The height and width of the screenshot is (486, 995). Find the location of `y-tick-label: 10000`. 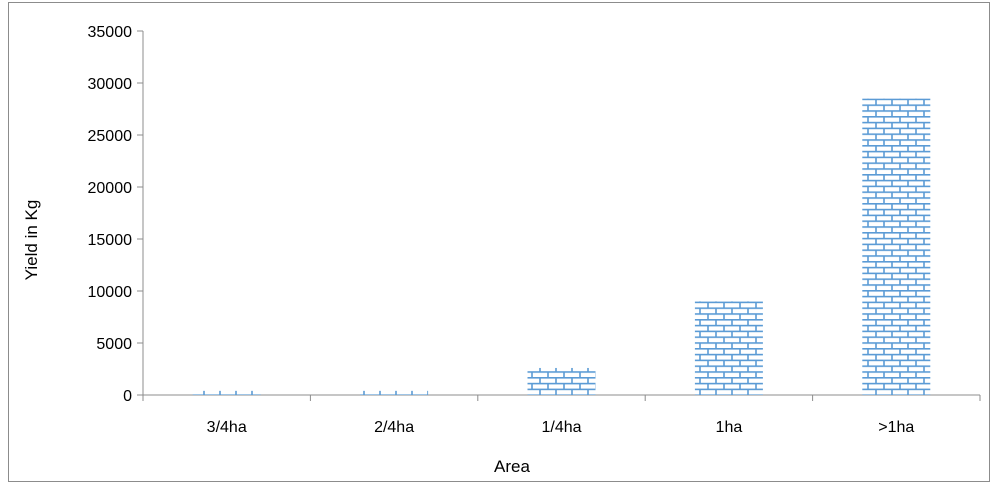

y-tick-label: 10000 is located at coordinates (110, 292).